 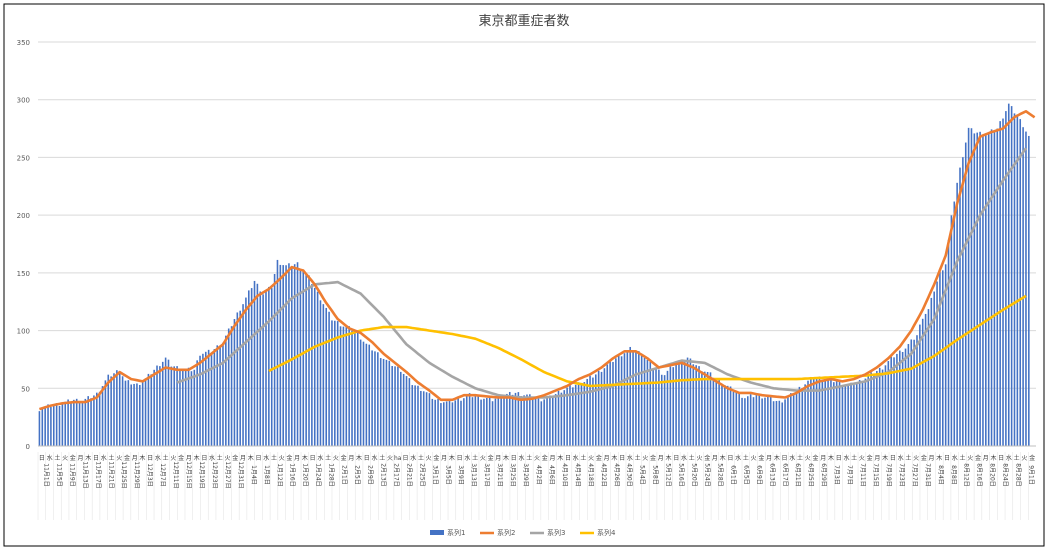 I want to click on y-tick-label: 150, so click(x=23, y=274).